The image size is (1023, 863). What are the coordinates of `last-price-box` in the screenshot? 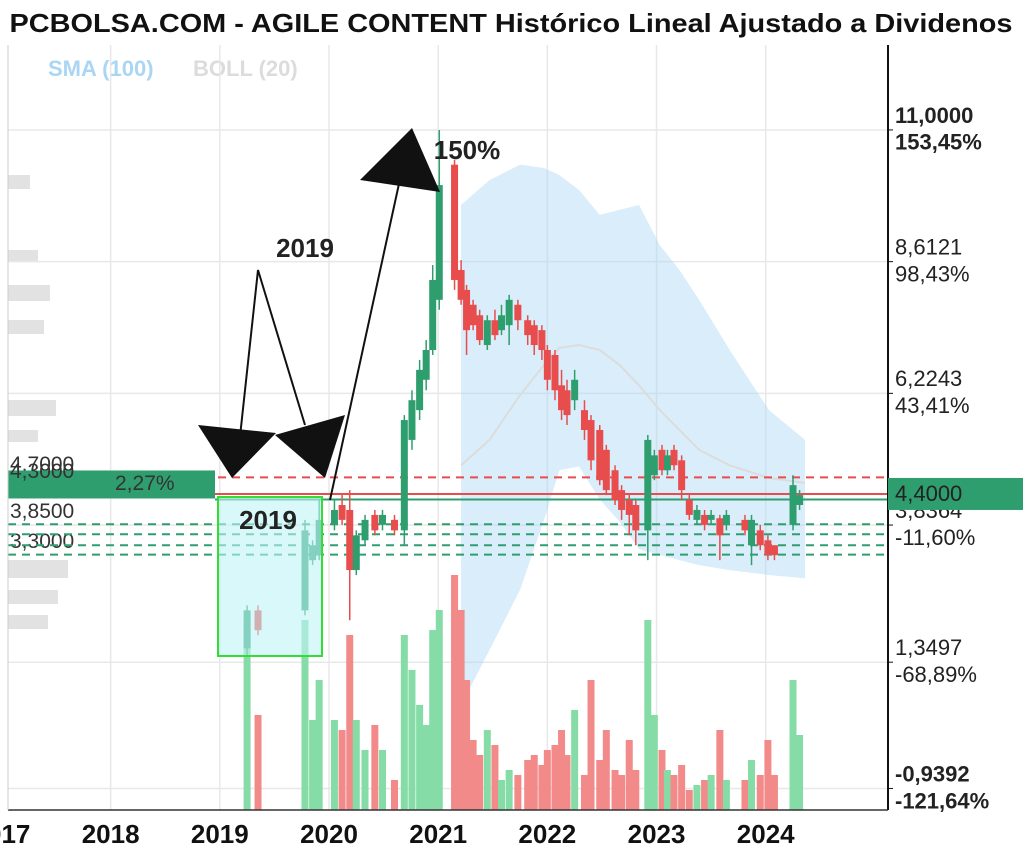 It's located at (955, 493).